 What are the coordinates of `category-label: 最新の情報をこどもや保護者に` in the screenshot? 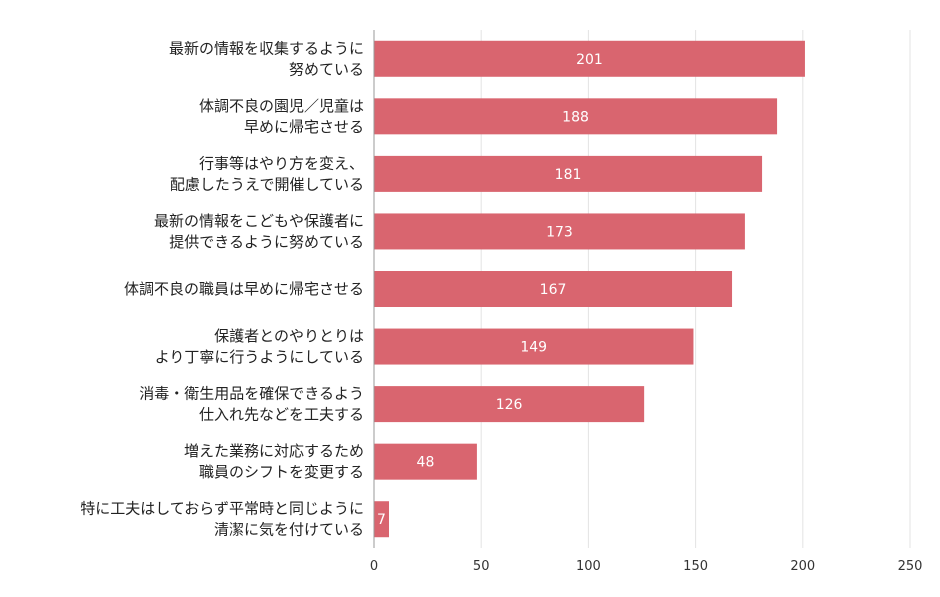 It's located at (259, 221).